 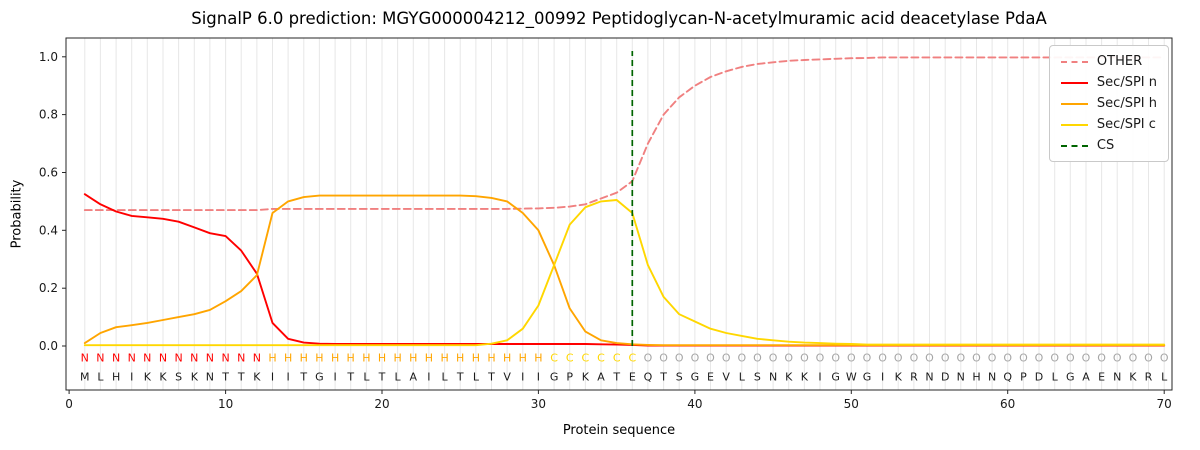 I want to click on sequence-residue: R, so click(x=914, y=377).